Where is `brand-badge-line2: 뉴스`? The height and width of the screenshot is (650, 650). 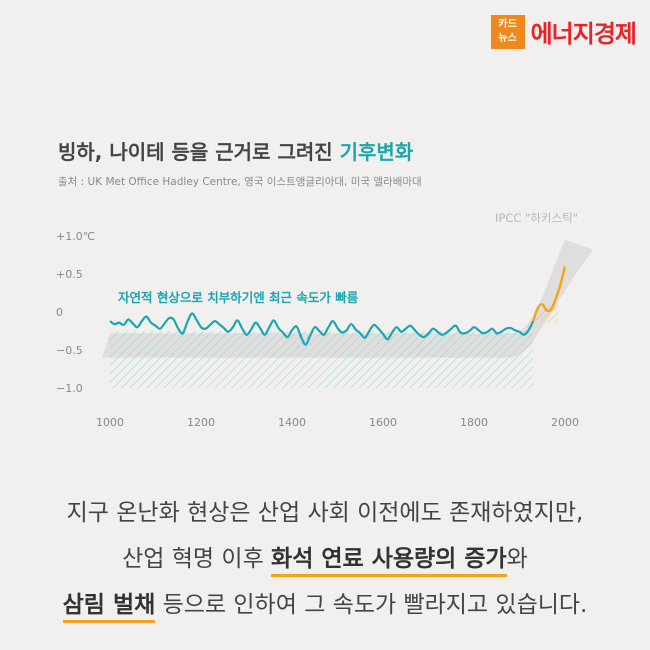
brand-badge-line2: 뉴스 is located at coordinates (507, 38).